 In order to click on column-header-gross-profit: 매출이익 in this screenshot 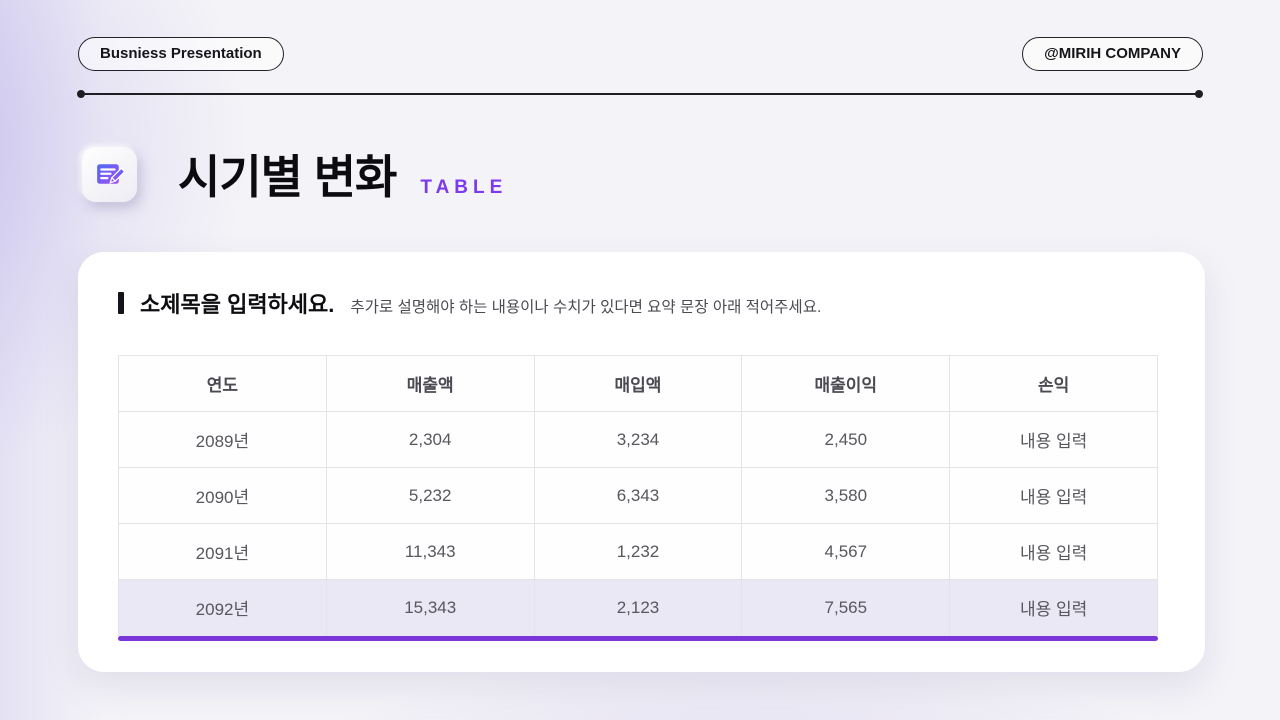, I will do `click(846, 383)`.